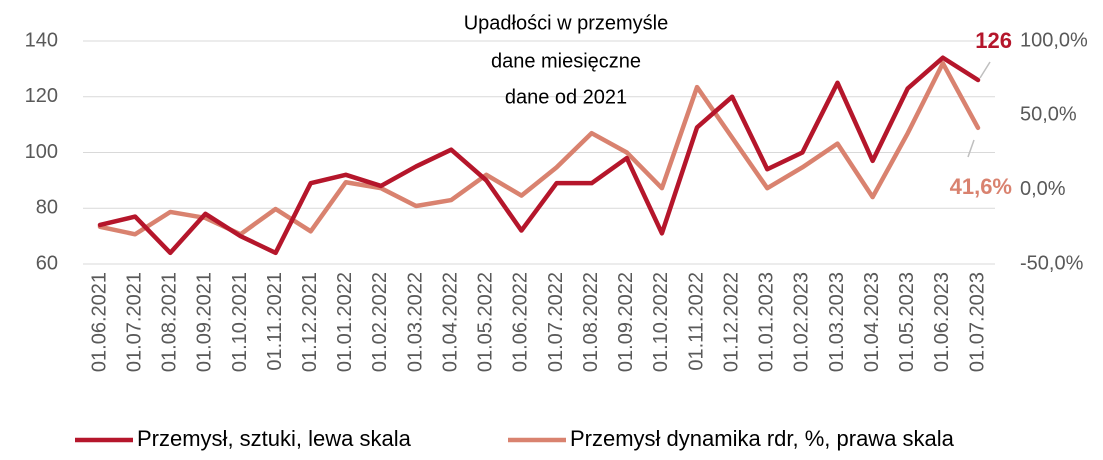 The image size is (1103, 460). I want to click on y-tick-label: 100, so click(41, 152).